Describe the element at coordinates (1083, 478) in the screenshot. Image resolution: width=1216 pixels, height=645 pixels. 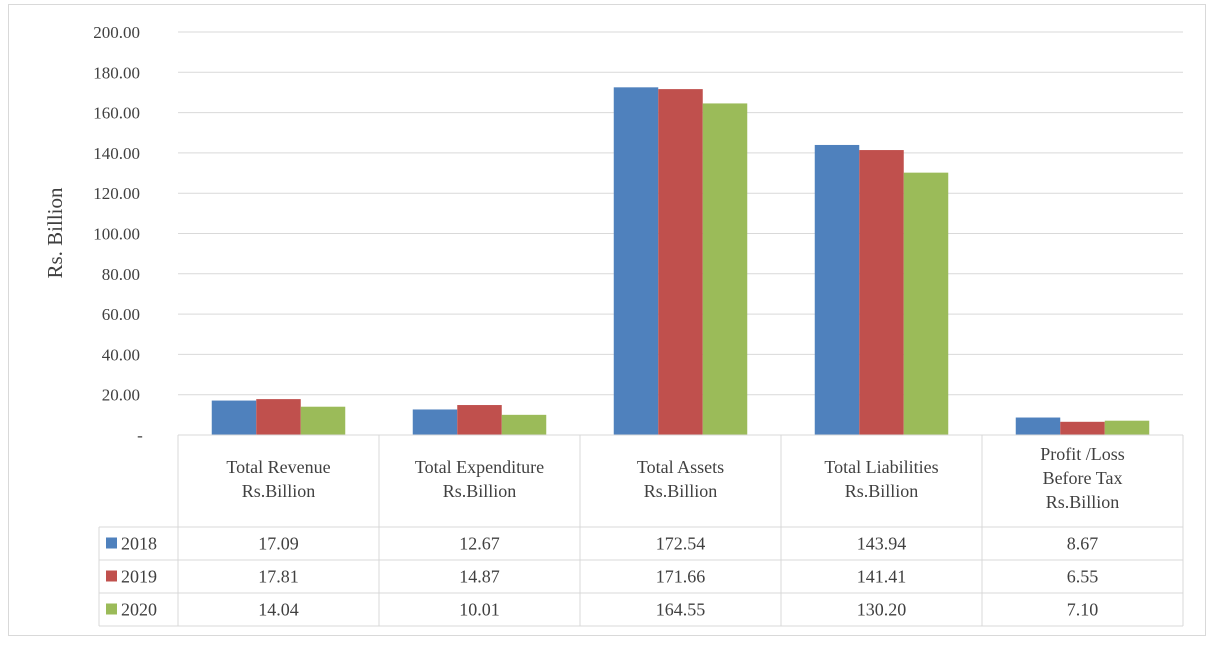
I see `category-label: Before Tax` at that location.